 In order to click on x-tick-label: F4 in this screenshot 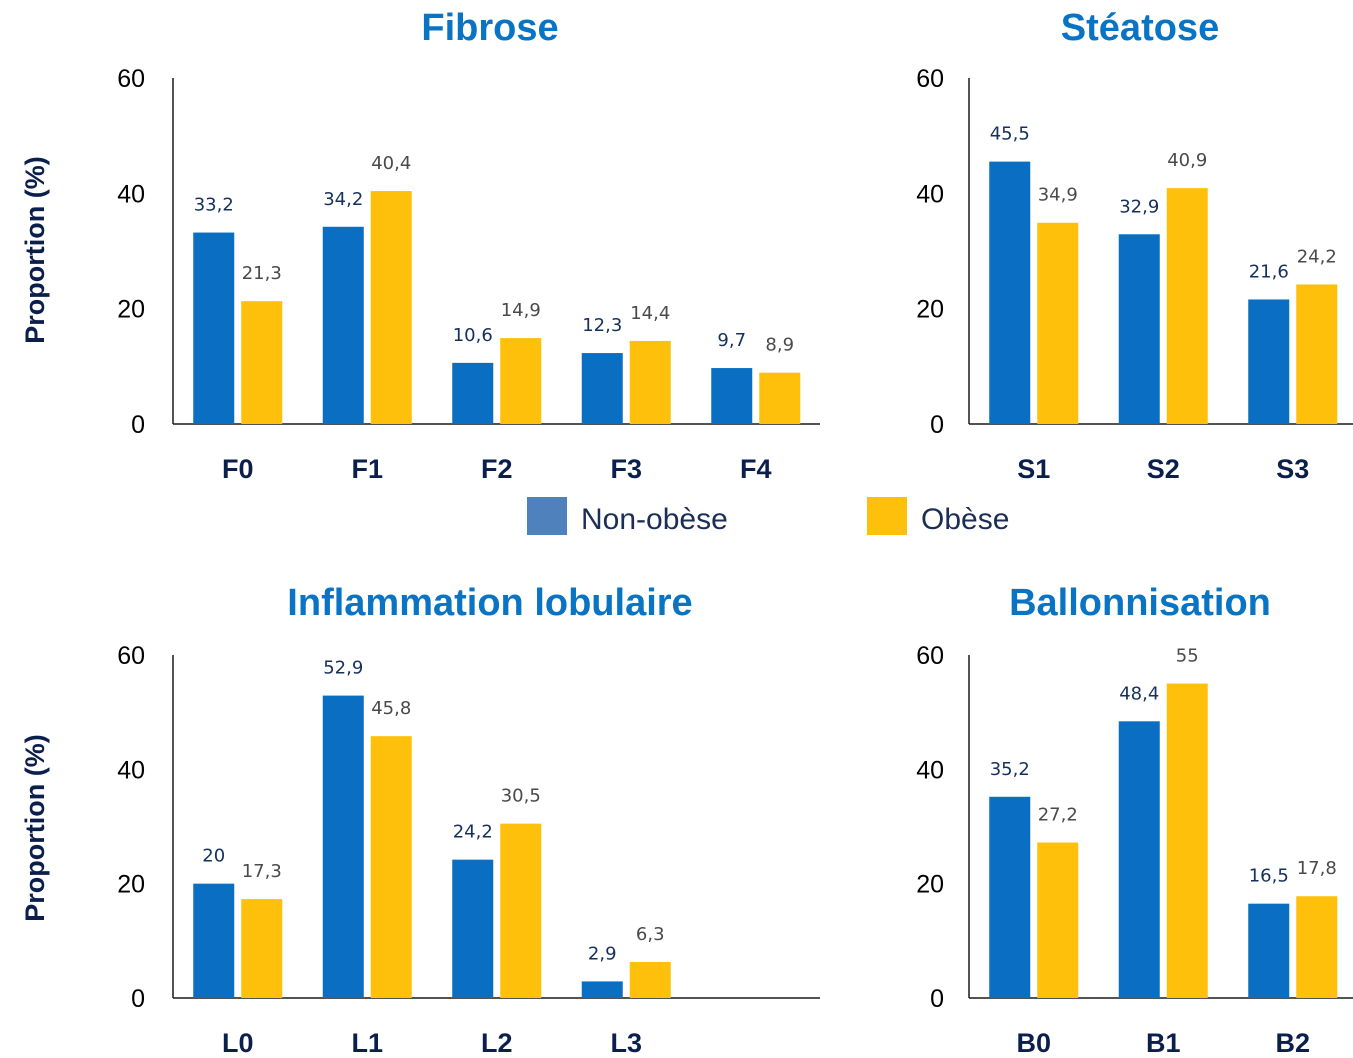, I will do `click(756, 469)`.